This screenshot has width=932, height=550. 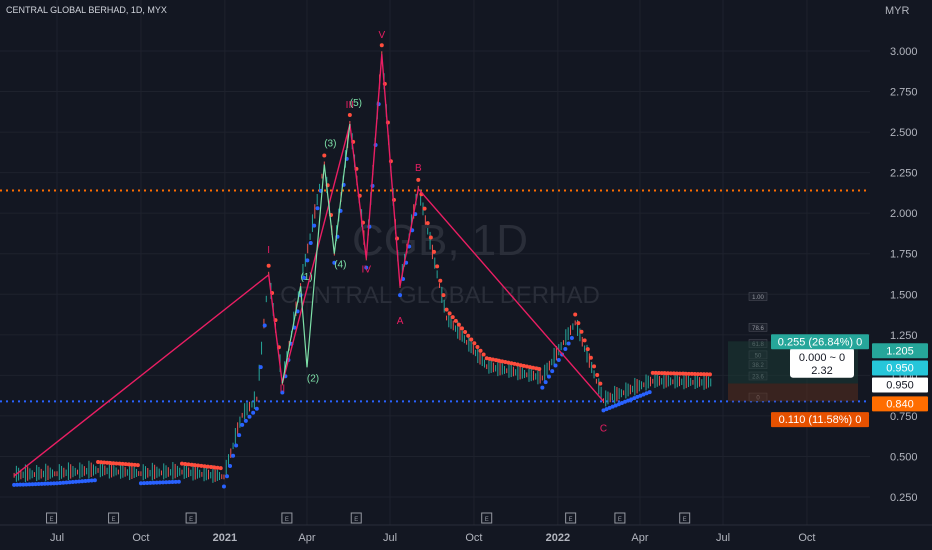 What do you see at coordinates (558, 538) in the screenshot?
I see `x-tick-label: 2022` at bounding box center [558, 538].